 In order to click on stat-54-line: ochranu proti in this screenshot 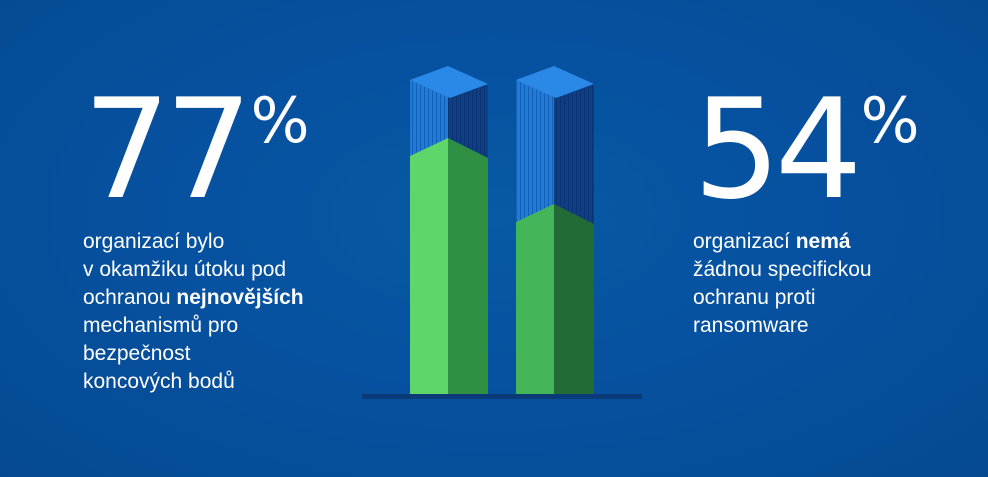, I will do `click(754, 297)`.